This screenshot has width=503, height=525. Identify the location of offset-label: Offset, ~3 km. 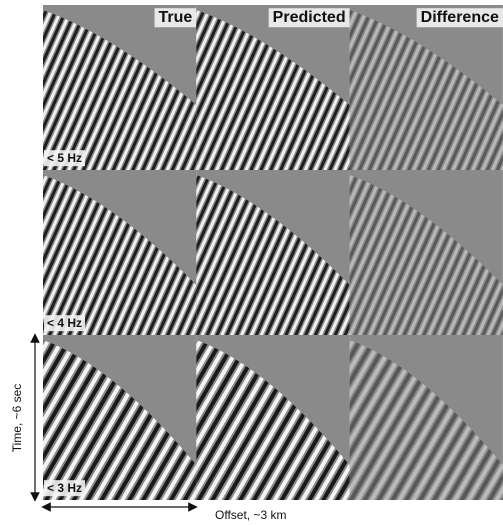
(250, 515).